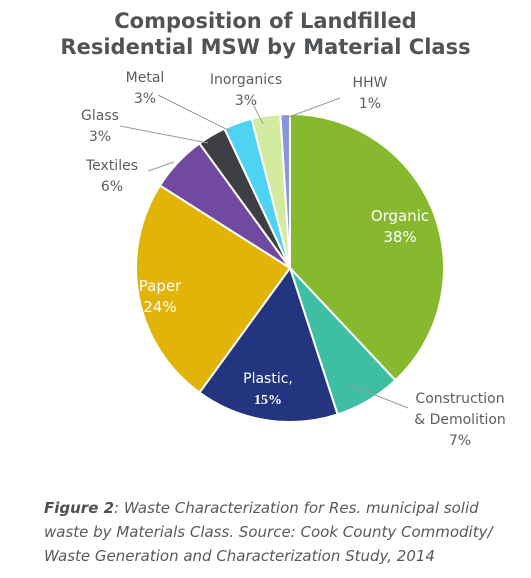 The image size is (531, 578). Describe the element at coordinates (246, 90) in the screenshot. I see `slice-label-inorganics: Inorganics 3%` at that location.